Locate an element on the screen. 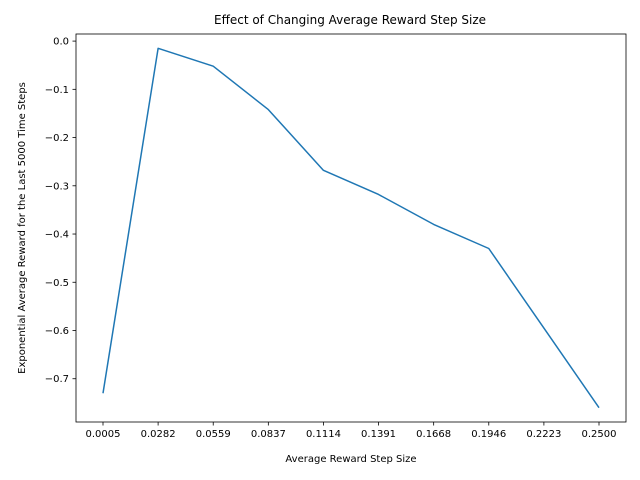 The width and height of the screenshot is (640, 480). y-tick-label: −0.5 is located at coordinates (57, 283).